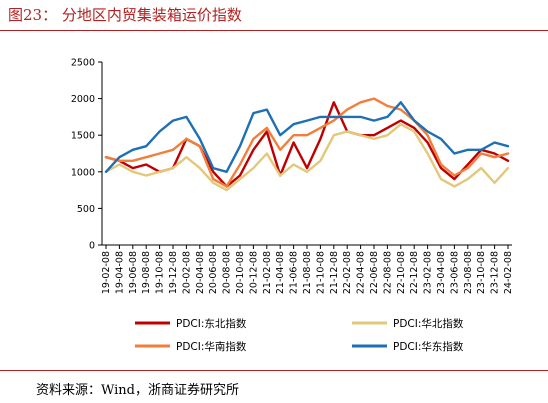 This screenshot has width=548, height=403. I want to click on x-tick-label: 23-04-08, so click(441, 272).